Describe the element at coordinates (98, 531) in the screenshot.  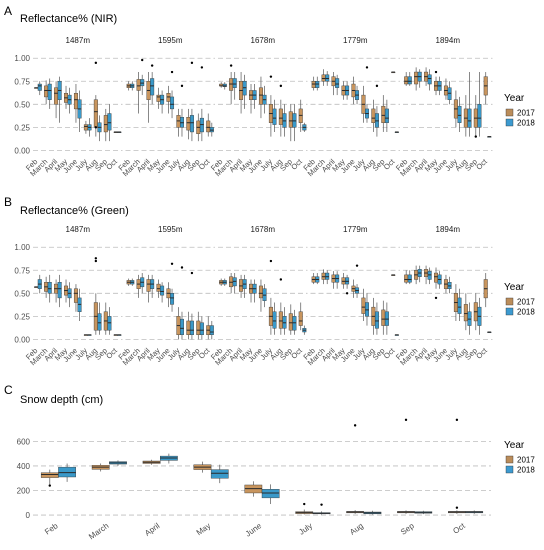
I see `month-tick-label: March` at that location.